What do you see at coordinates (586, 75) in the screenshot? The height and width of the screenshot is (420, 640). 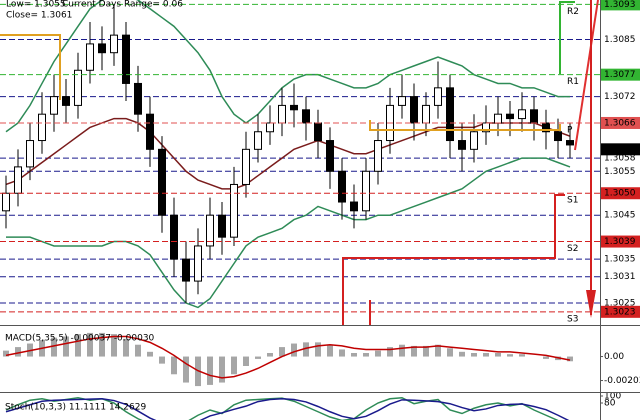 I see `projection-line` at bounding box center [586, 75].